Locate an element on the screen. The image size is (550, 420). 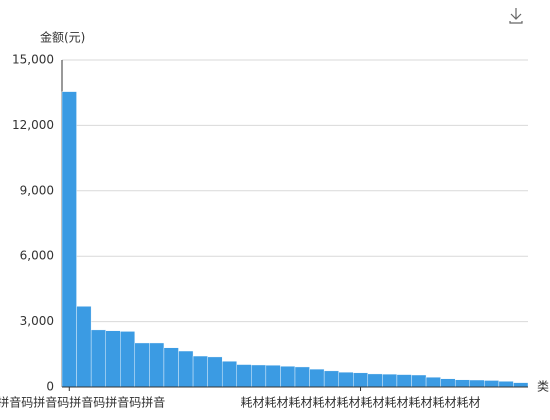
x-tick-label: 音码拼音码拼音码拼音码拼音码拼音 is located at coordinates (82, 402).